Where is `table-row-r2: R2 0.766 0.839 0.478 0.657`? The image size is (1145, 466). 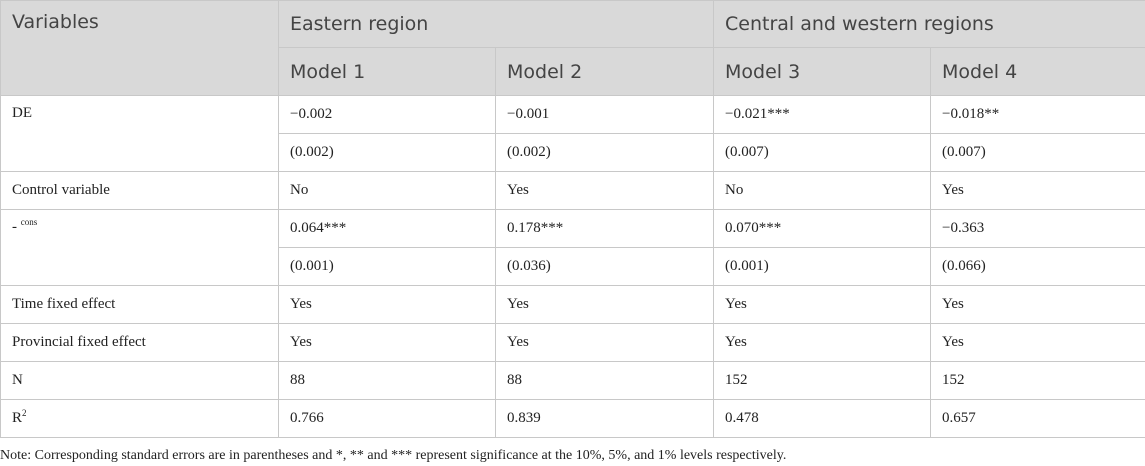
table-row-r2: R2 0.766 0.839 0.478 0.657 is located at coordinates (572, 418).